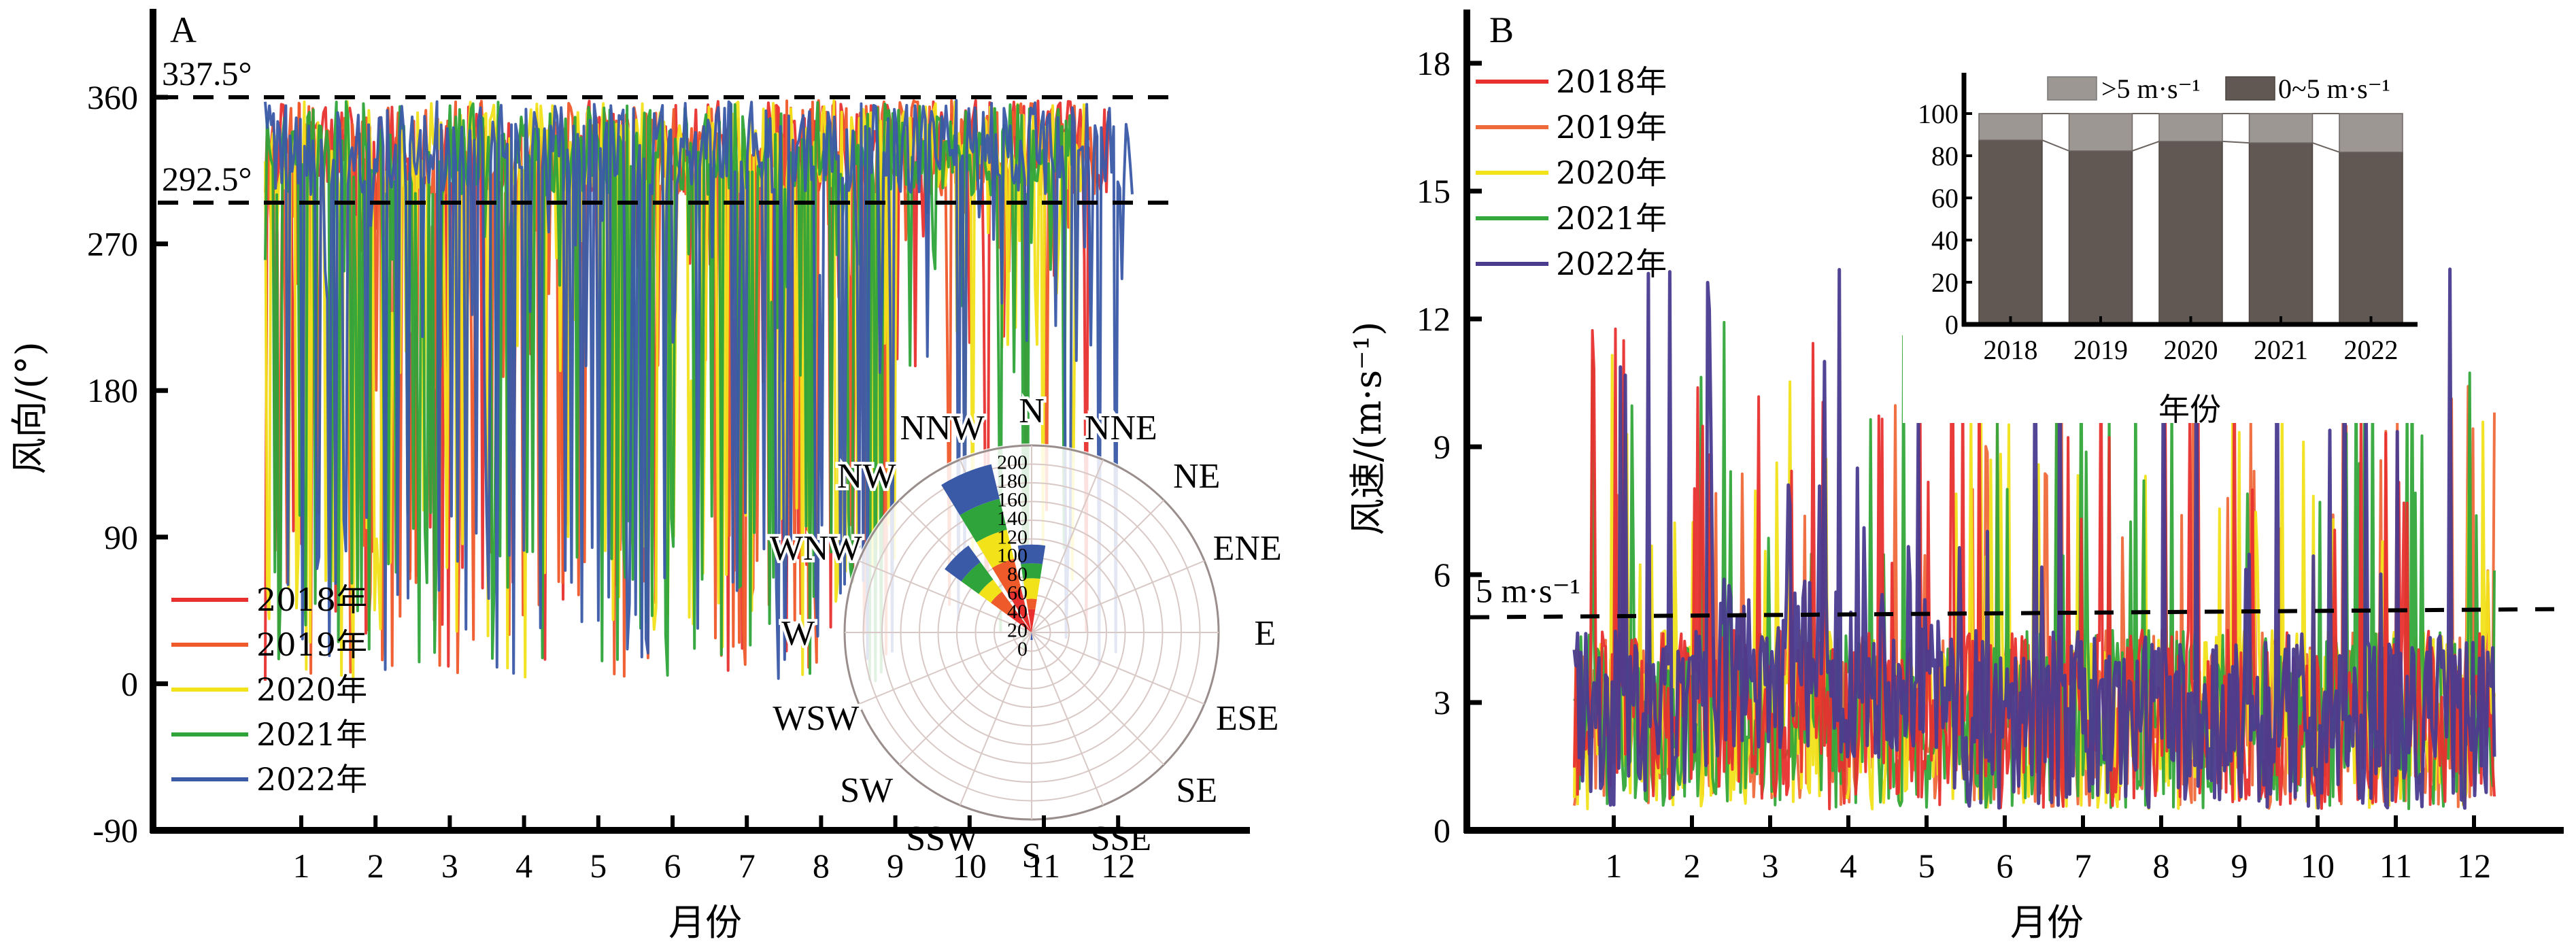  I want to click on rose-sector-NNW-2022年, so click(970, 489).